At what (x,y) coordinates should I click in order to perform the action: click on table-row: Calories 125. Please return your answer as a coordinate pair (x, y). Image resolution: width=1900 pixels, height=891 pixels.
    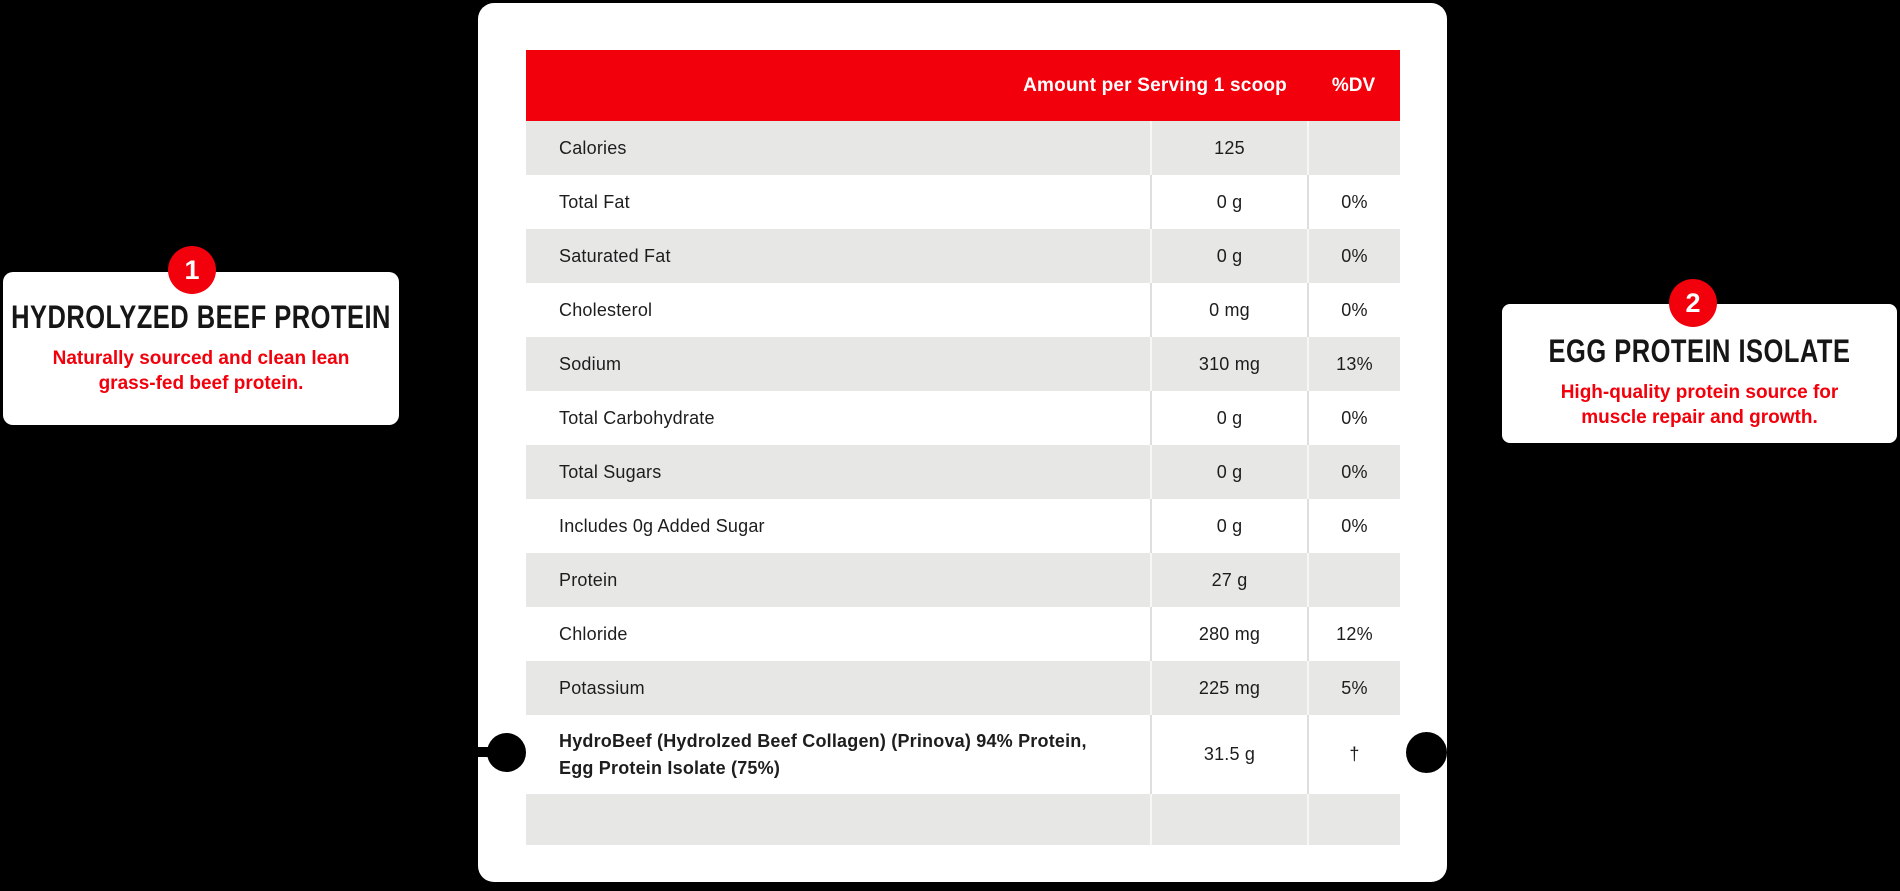
    Looking at the image, I should click on (963, 148).